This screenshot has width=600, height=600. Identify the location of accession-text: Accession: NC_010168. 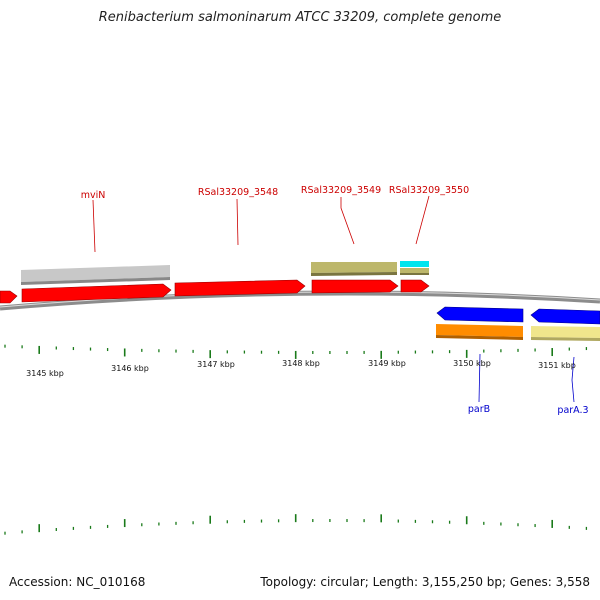
(77, 582).